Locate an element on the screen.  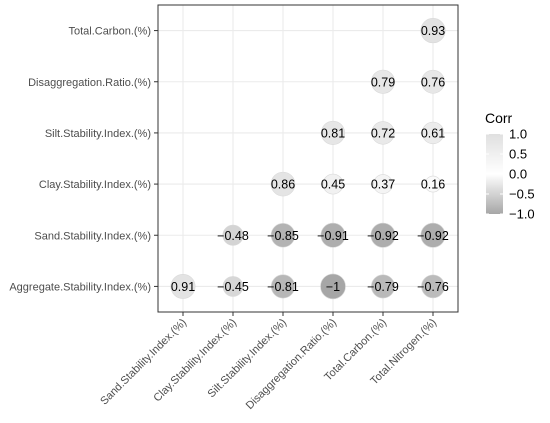
legend-colorbar is located at coordinates (494, 174).